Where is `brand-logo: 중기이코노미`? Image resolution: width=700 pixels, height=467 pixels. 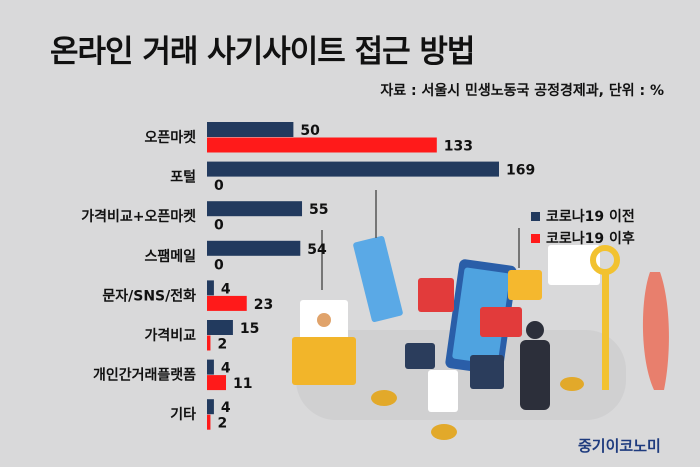
brand-logo: 중기이코노미 is located at coordinates (619, 446).